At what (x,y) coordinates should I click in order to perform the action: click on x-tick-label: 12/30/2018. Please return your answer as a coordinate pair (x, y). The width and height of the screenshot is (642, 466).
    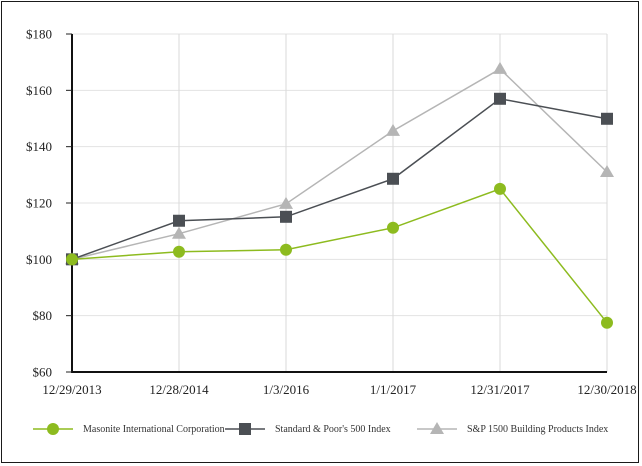
    Looking at the image, I should click on (606, 389).